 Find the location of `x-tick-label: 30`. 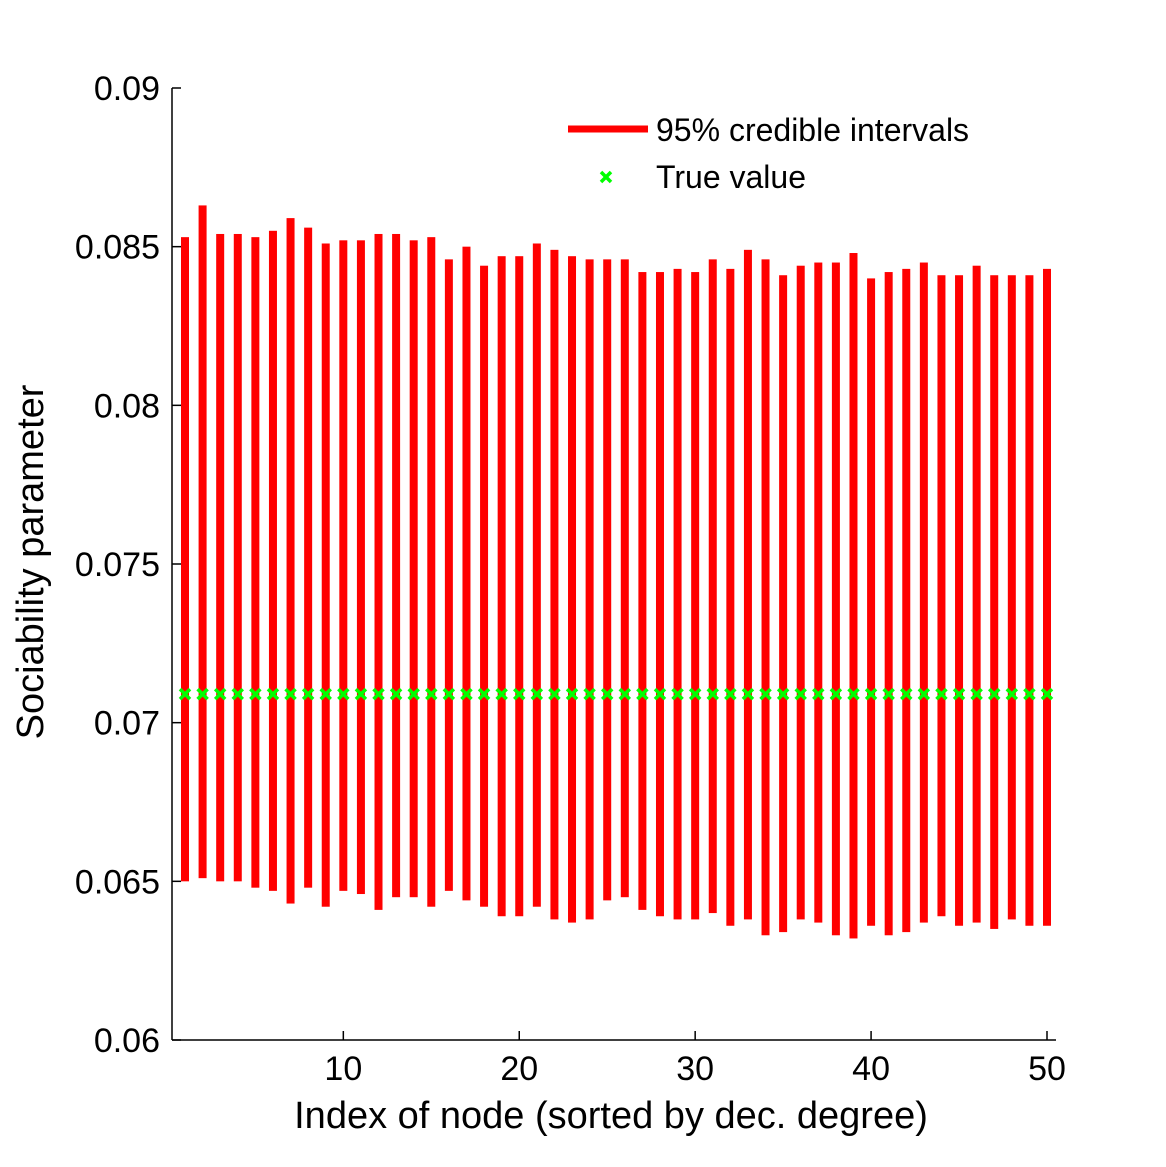

x-tick-label: 30 is located at coordinates (695, 1069).